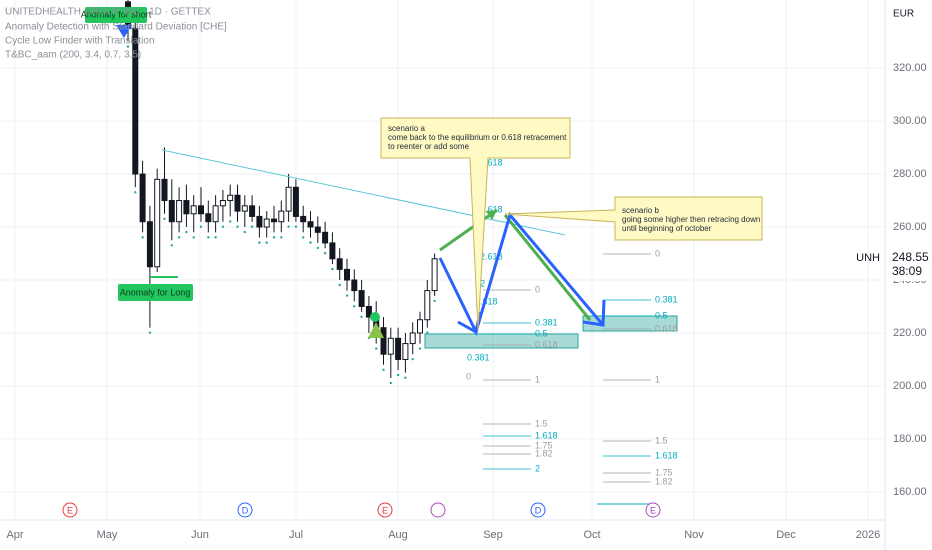  What do you see at coordinates (124, 31) in the screenshot?
I see `short-marker` at bounding box center [124, 31].